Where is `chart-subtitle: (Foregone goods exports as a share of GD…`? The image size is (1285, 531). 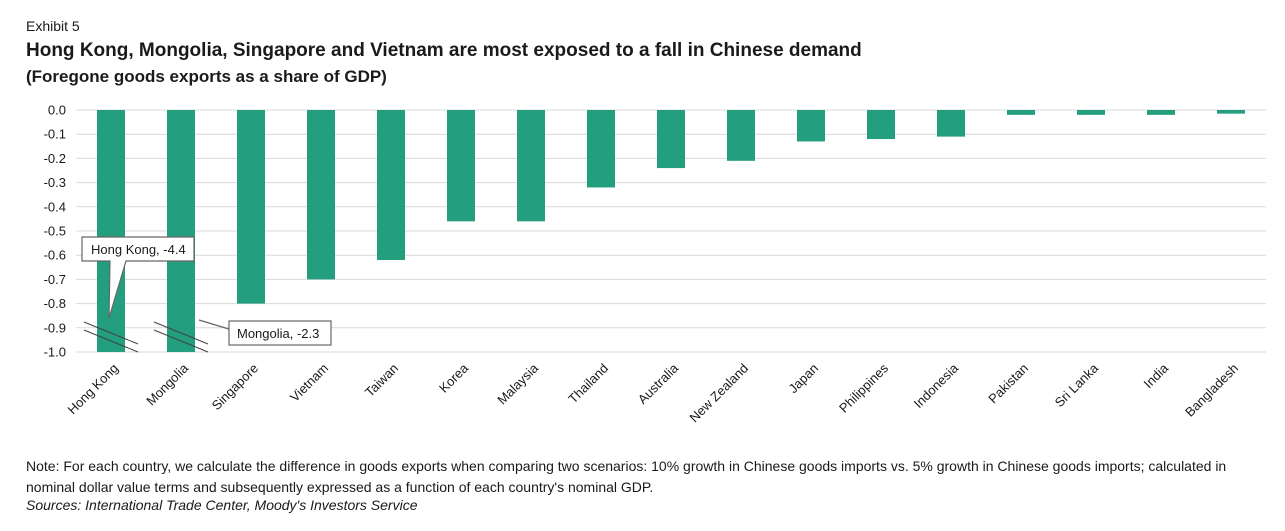 chart-subtitle: (Foregone goods exports as a share of GD… is located at coordinates (206, 76).